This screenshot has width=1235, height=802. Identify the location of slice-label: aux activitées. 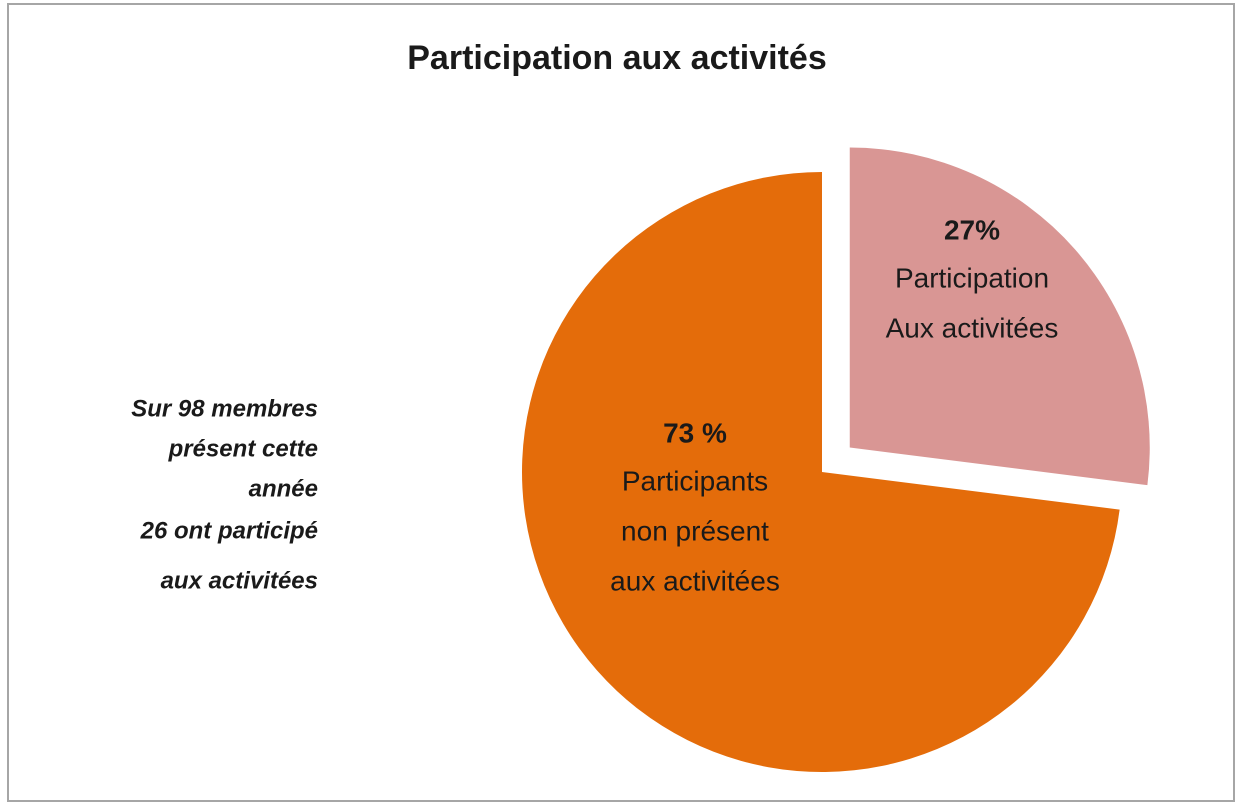
(695, 580).